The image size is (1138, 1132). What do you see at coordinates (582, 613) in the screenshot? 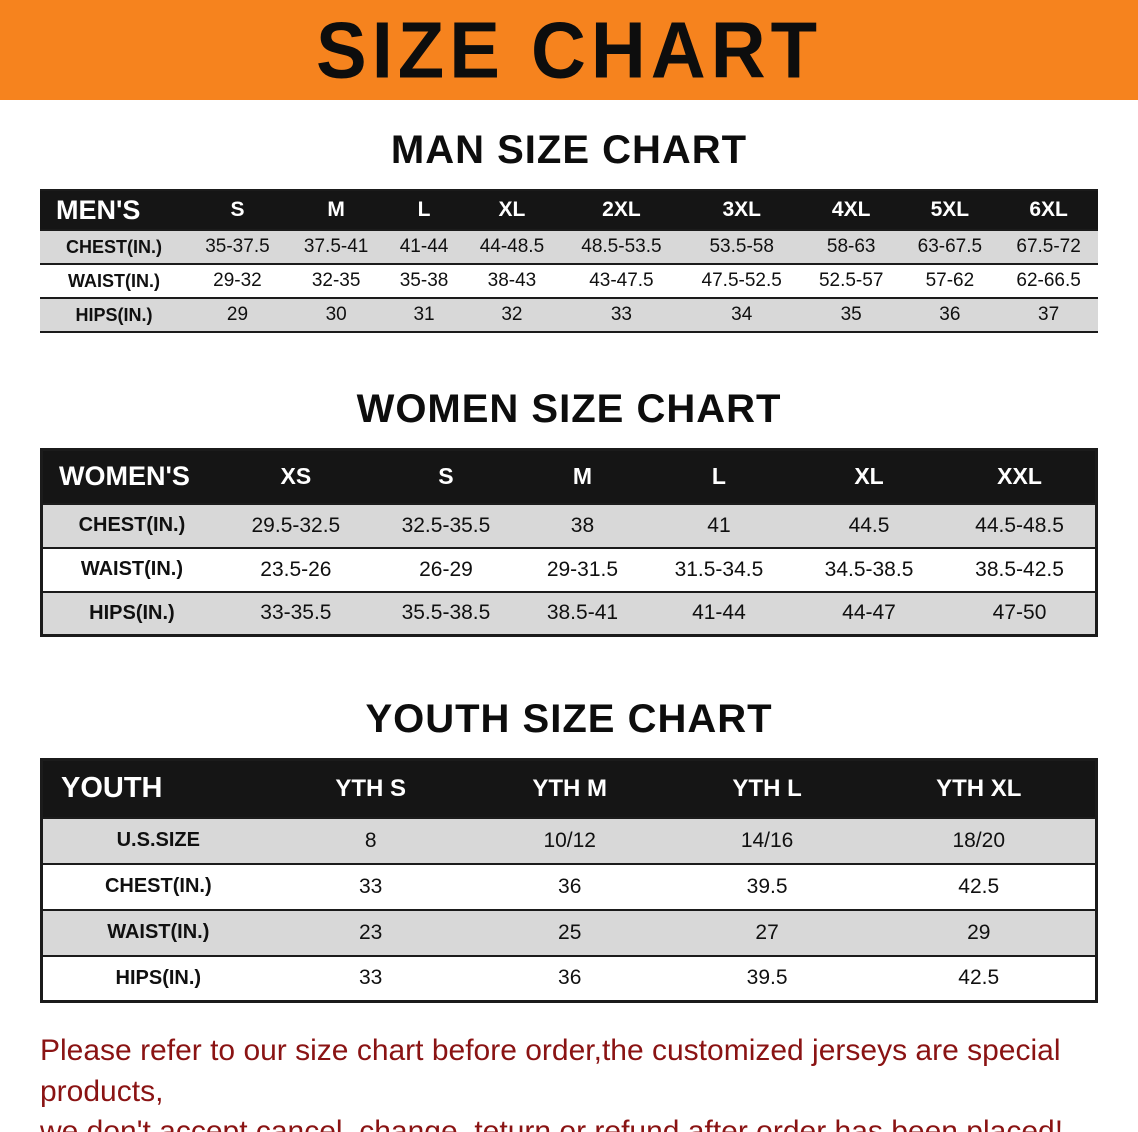
I see `value-cell: 38.5-41` at bounding box center [582, 613].